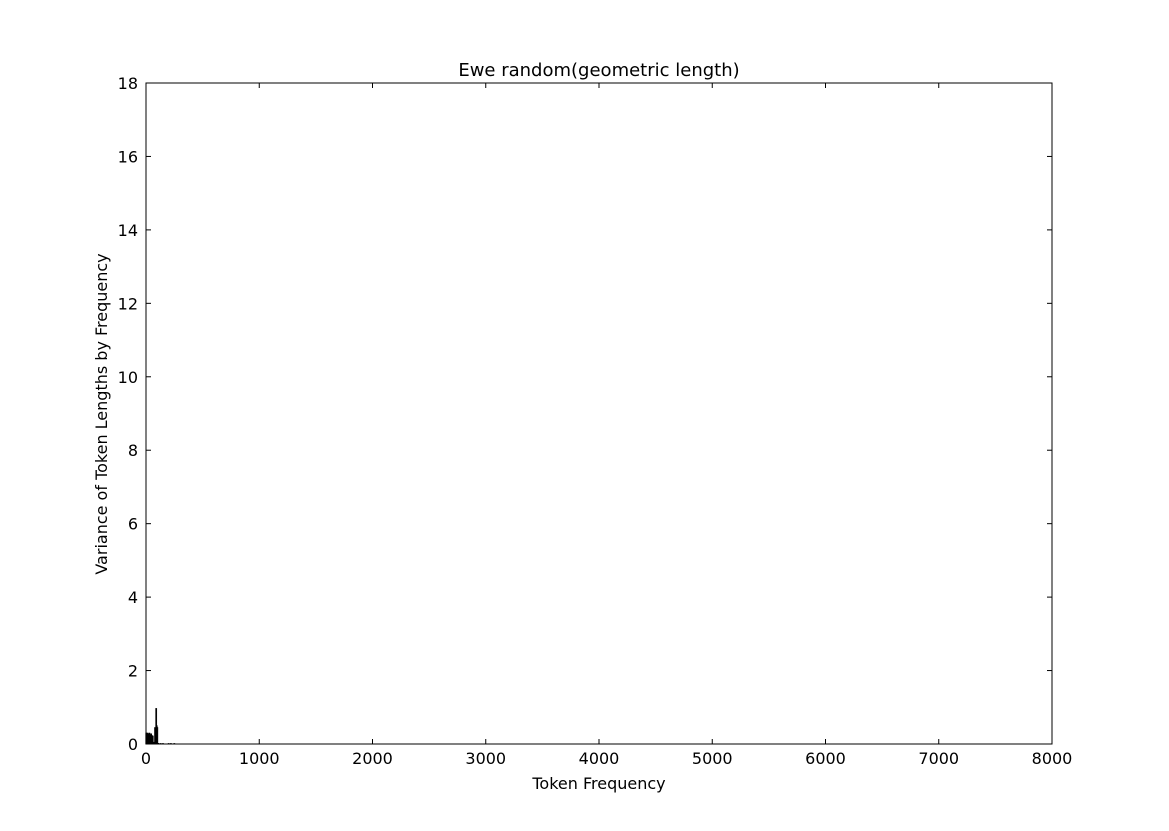  Describe the element at coordinates (160, 726) in the screenshot. I see `bars-layer` at that location.